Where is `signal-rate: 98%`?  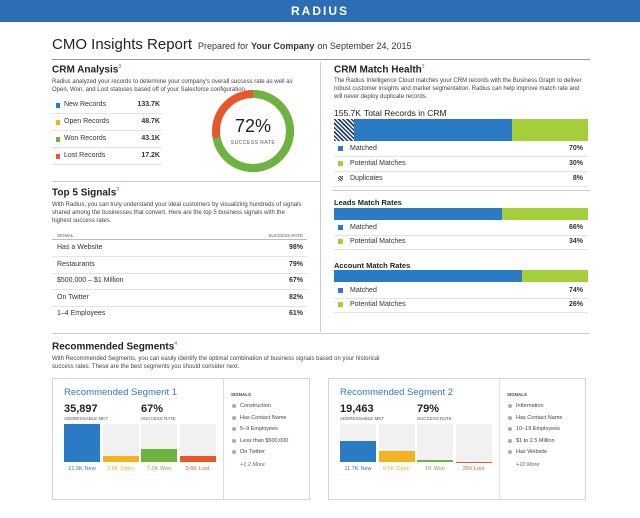
signal-rate: 98% is located at coordinates (295, 247).